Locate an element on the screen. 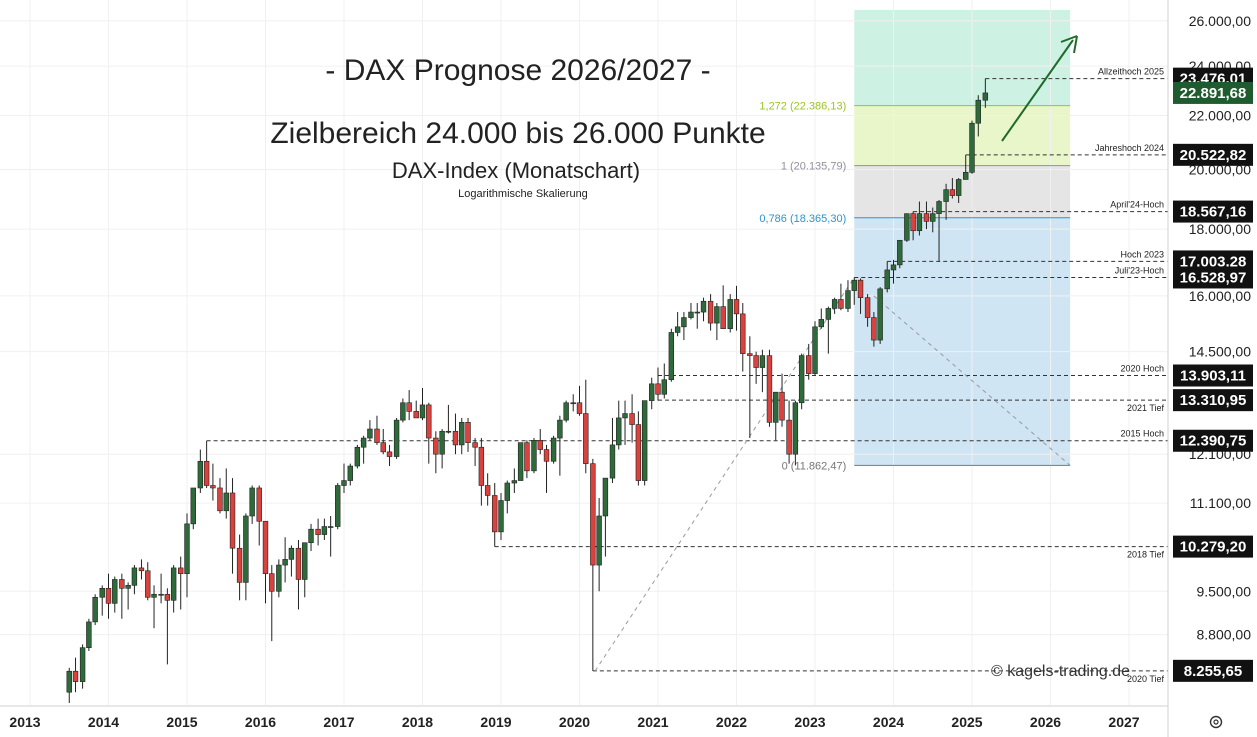 The image size is (1257, 737). current-price-badge is located at coordinates (1213, 92).